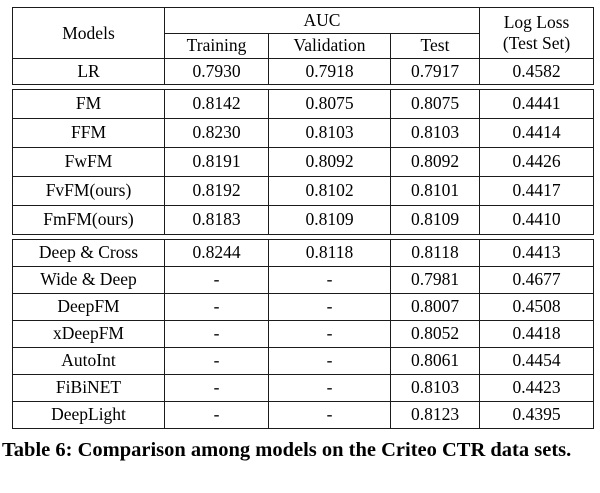  I want to click on model-name-cell: FvFM(ours), so click(88, 190).